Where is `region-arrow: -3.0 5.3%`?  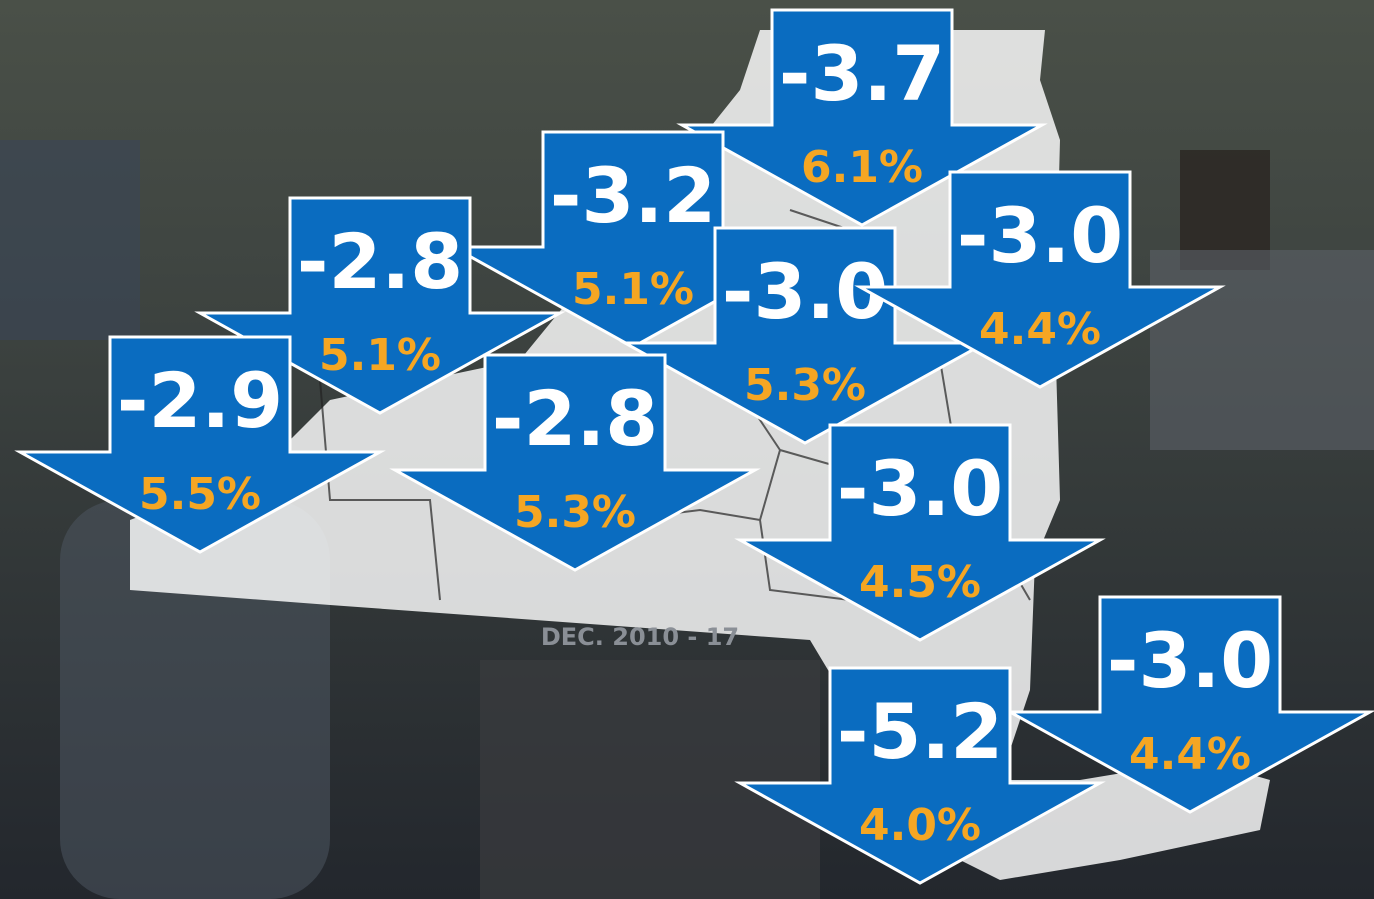 region-arrow: -3.0 5.3% is located at coordinates (805, 335).